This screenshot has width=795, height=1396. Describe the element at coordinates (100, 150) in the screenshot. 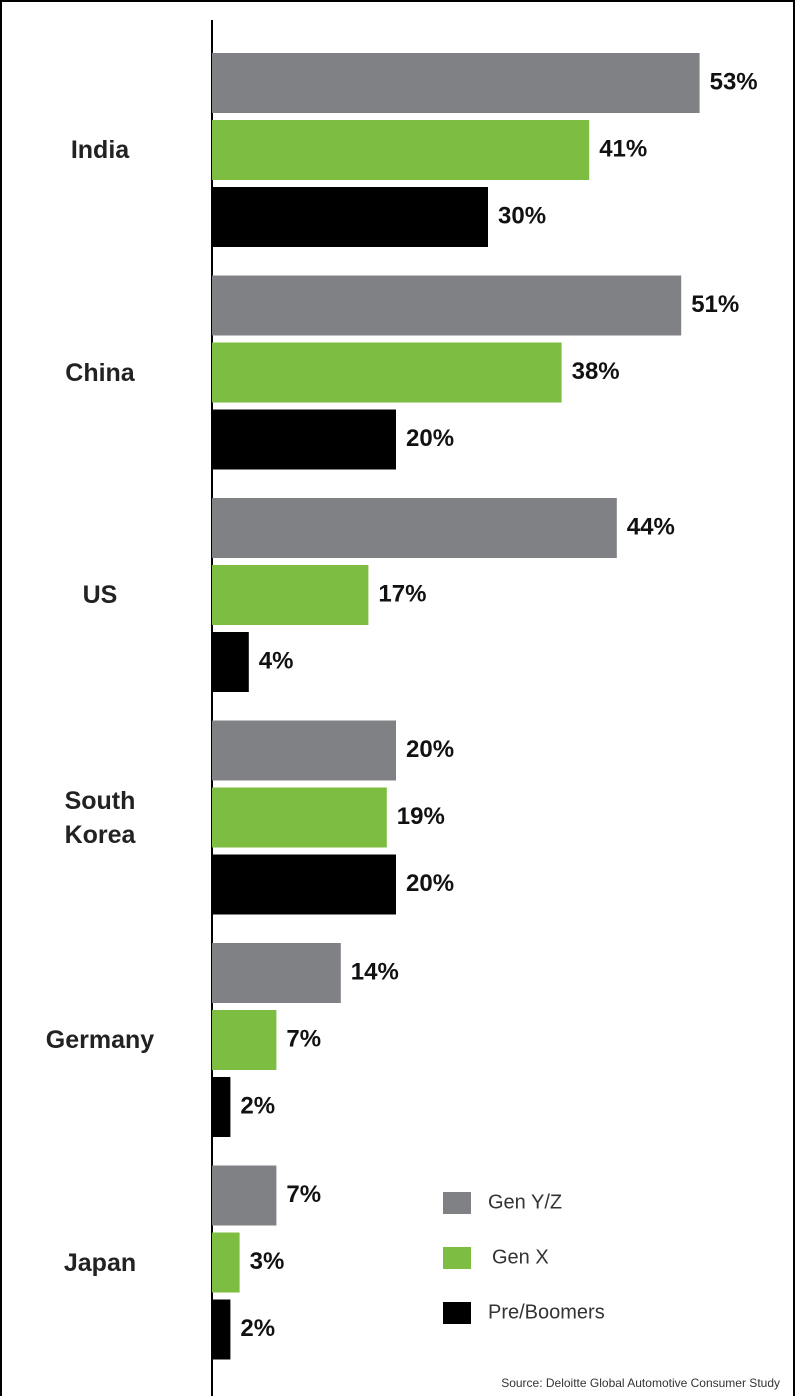

I see `category-label: India` at that location.